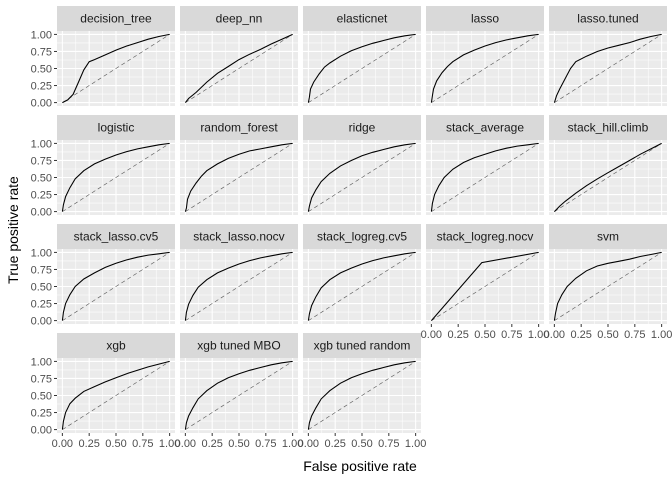 This screenshot has width=672, height=480. What do you see at coordinates (360, 466) in the screenshot?
I see `x-axis-title: False positive rate` at bounding box center [360, 466].